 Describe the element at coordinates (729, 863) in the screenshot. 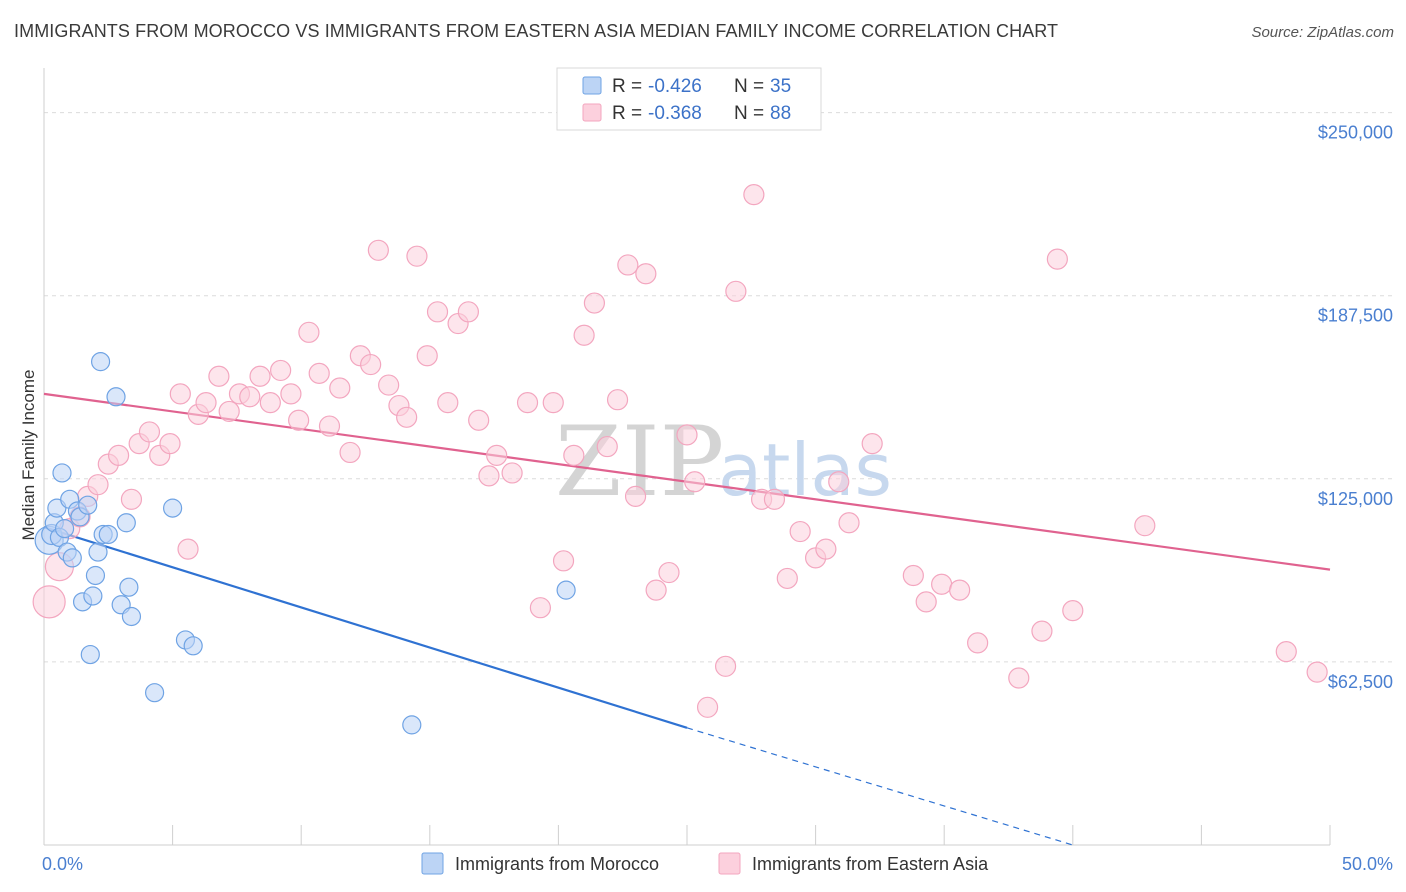

I see `bottom-legend-swatch-eastern-asia` at that location.